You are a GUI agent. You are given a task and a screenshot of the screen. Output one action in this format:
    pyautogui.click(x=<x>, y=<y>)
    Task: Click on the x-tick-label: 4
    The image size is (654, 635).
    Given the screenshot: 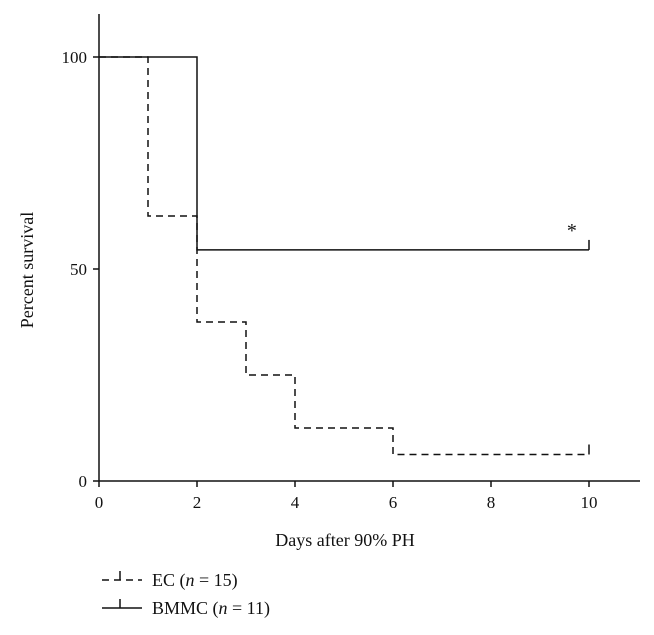 What is the action you would take?
    pyautogui.click(x=295, y=502)
    